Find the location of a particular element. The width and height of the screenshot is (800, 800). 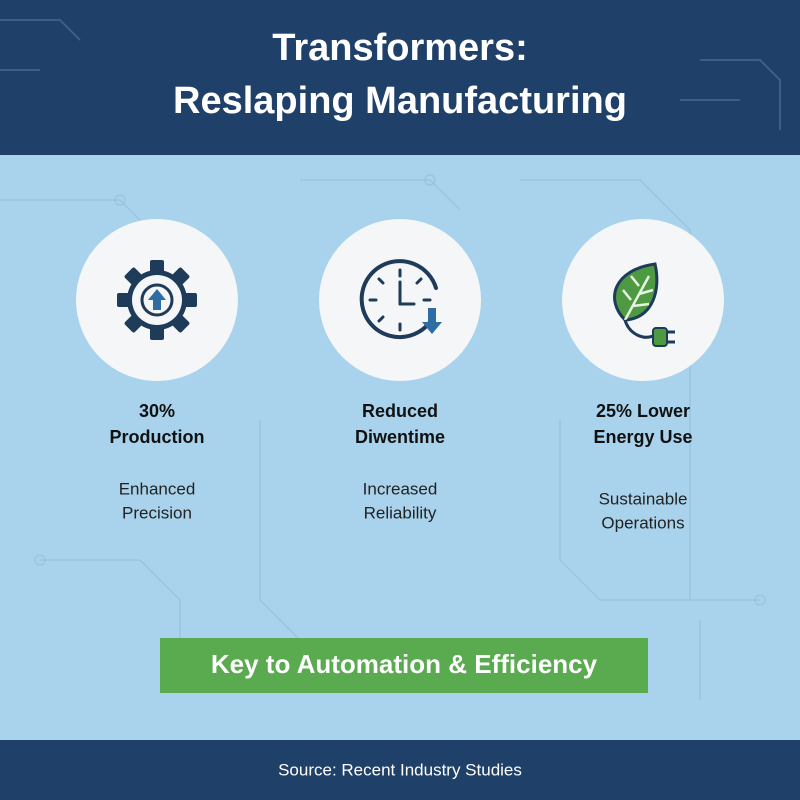

item-caption: Sustainable is located at coordinates (643, 498).